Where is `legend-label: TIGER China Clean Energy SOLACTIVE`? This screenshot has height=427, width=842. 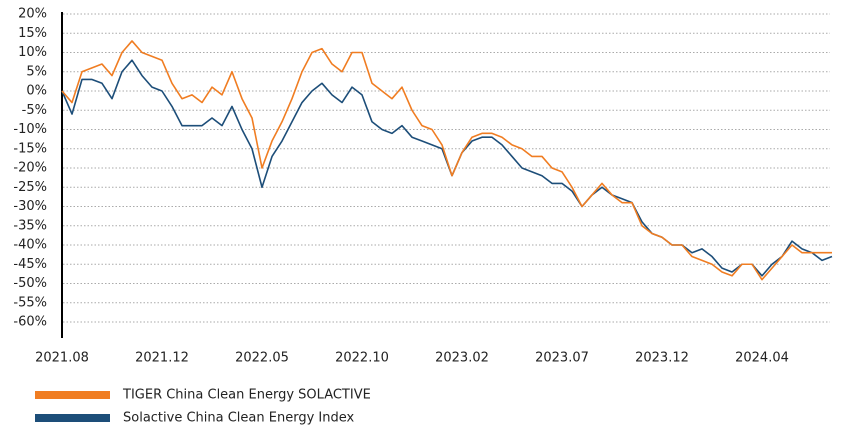 legend-label: TIGER China Clean Energy SOLACTIVE is located at coordinates (246, 395).